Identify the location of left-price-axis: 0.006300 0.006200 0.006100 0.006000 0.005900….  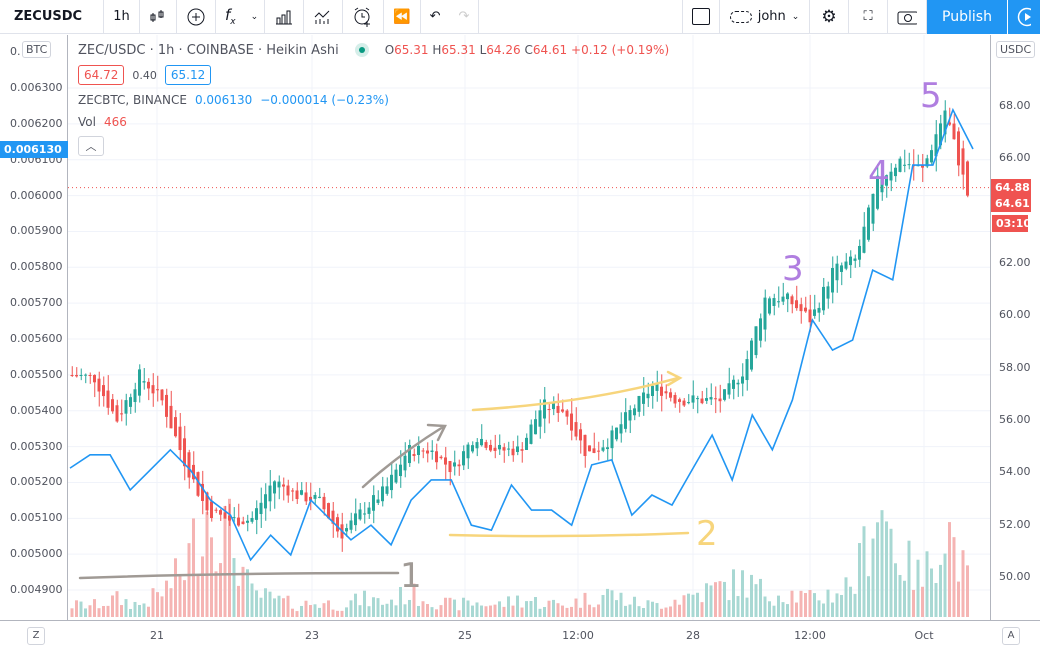
(34, 327).